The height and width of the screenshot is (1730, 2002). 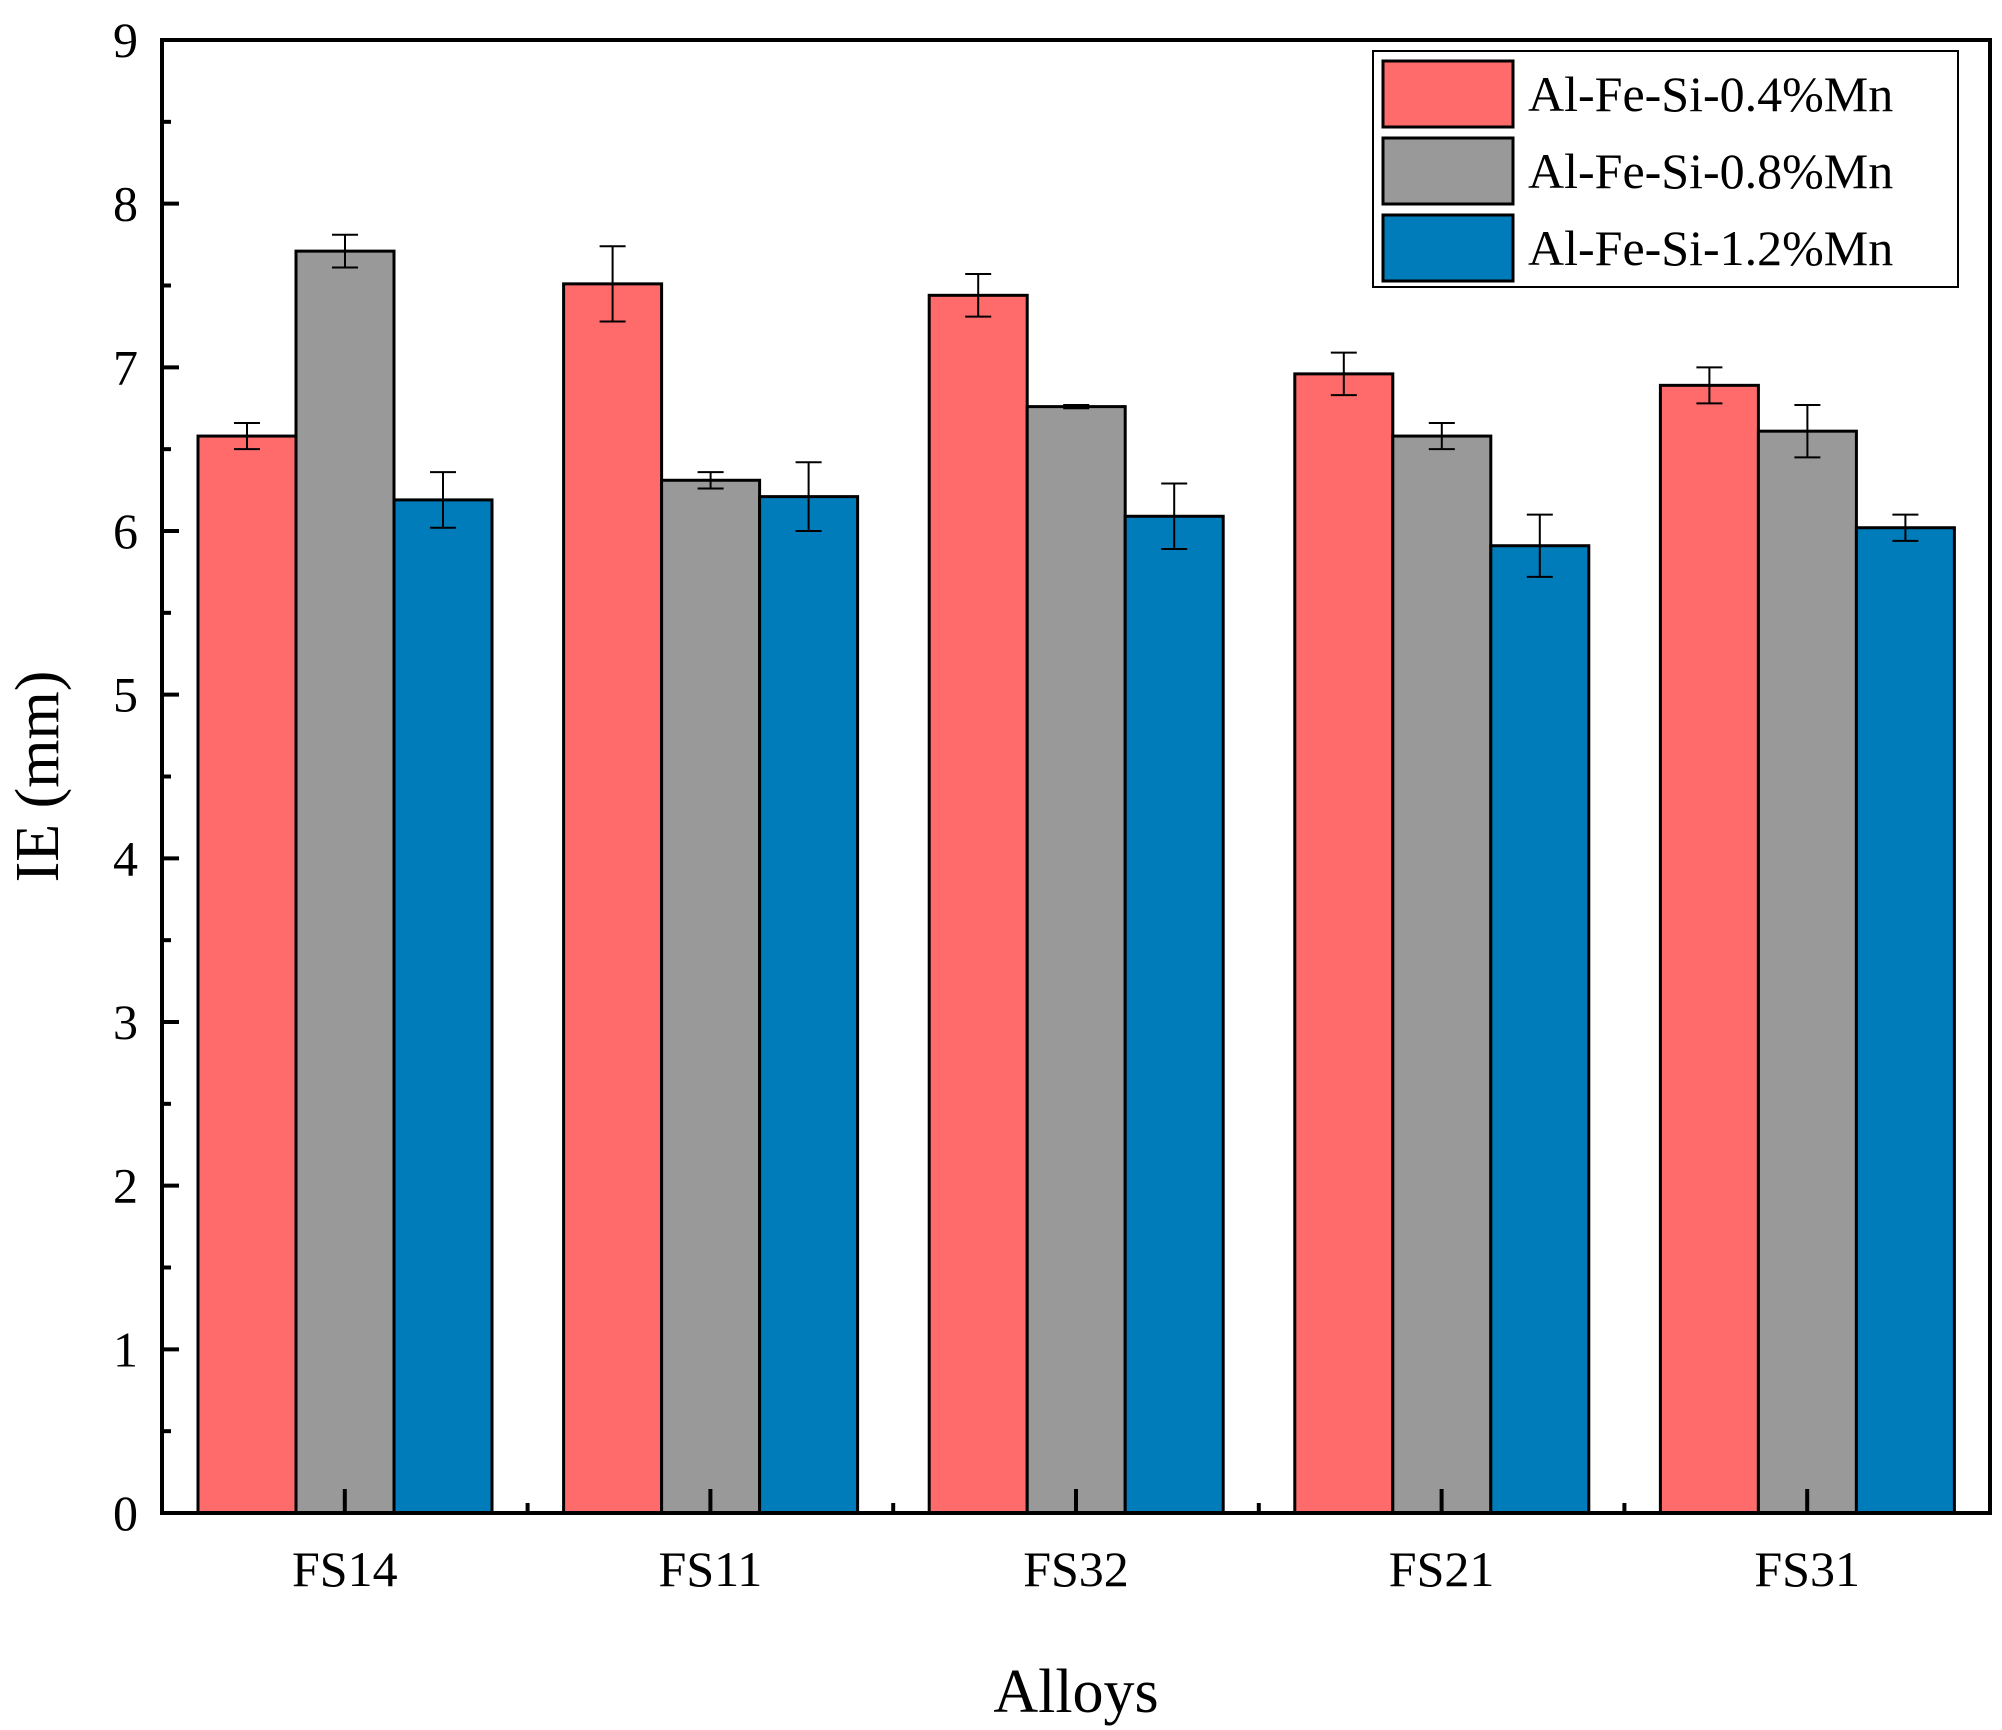 I want to click on y-tick-label: 9, so click(x=125, y=40).